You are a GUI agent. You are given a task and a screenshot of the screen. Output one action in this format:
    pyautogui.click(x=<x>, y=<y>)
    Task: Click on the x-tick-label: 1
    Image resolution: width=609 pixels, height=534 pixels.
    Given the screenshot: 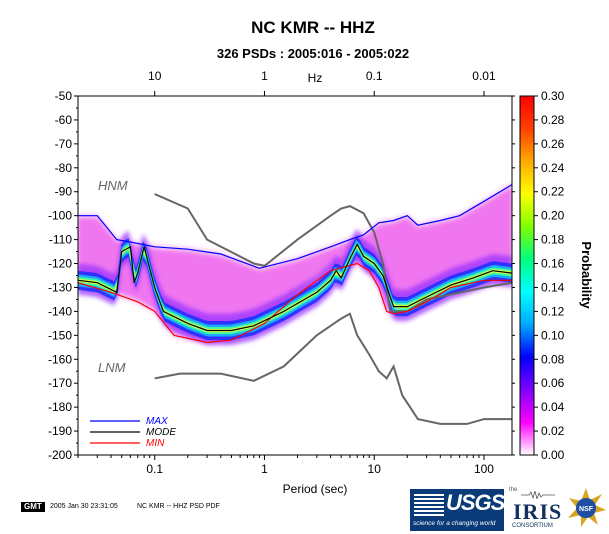 What is the action you would take?
    pyautogui.click(x=264, y=469)
    